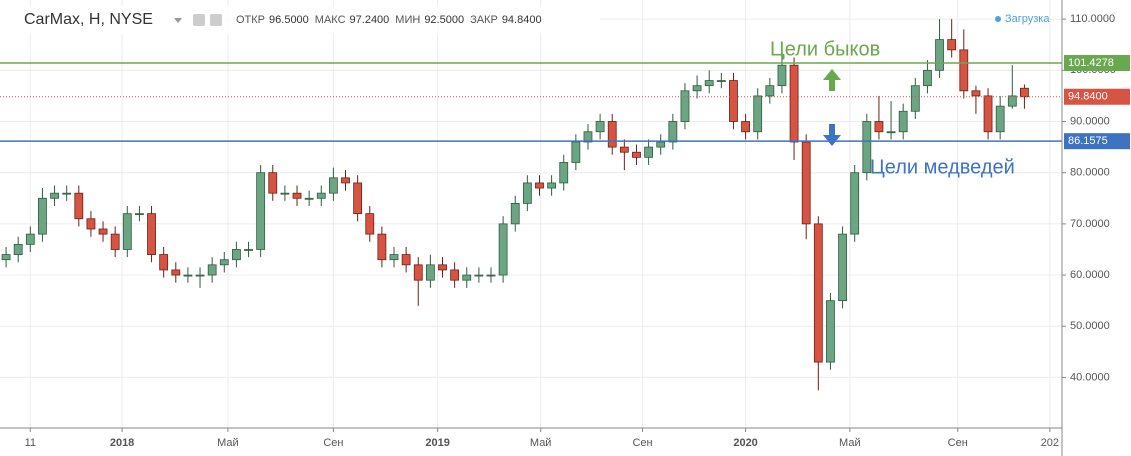 This screenshot has width=1131, height=456. I want to click on status-dot, so click(998, 19).